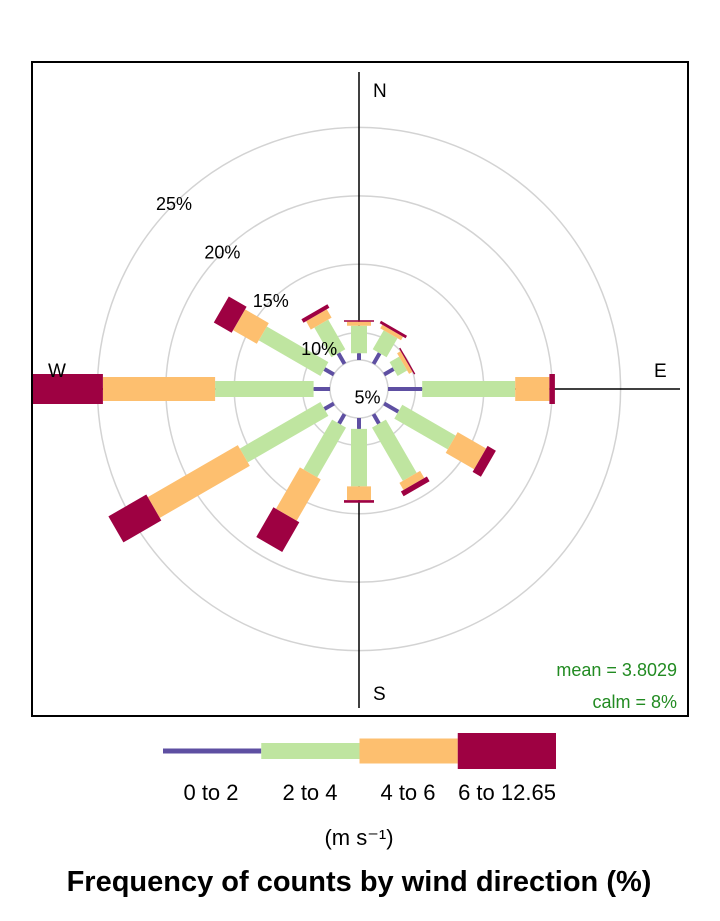  I want to click on legend-label-1: 0 to 2, so click(210, 792).